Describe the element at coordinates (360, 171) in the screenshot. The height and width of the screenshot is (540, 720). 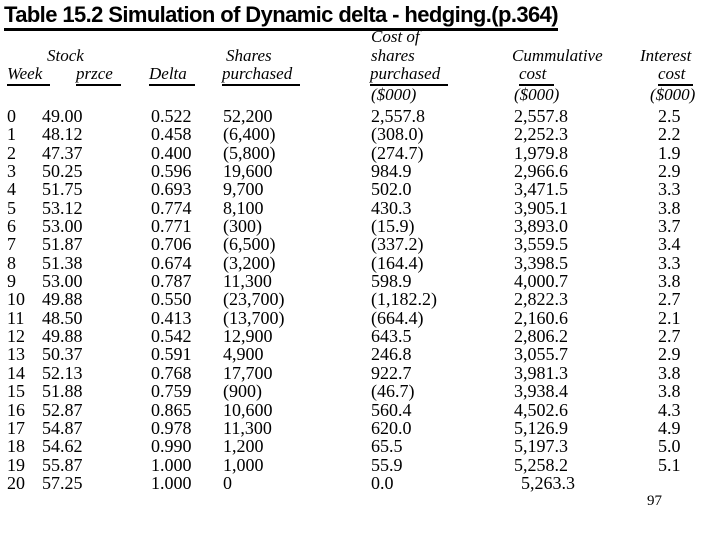
I see `table-row: 3 50.25 0.596 19,600 984.9 2,966.6 2.9` at that location.